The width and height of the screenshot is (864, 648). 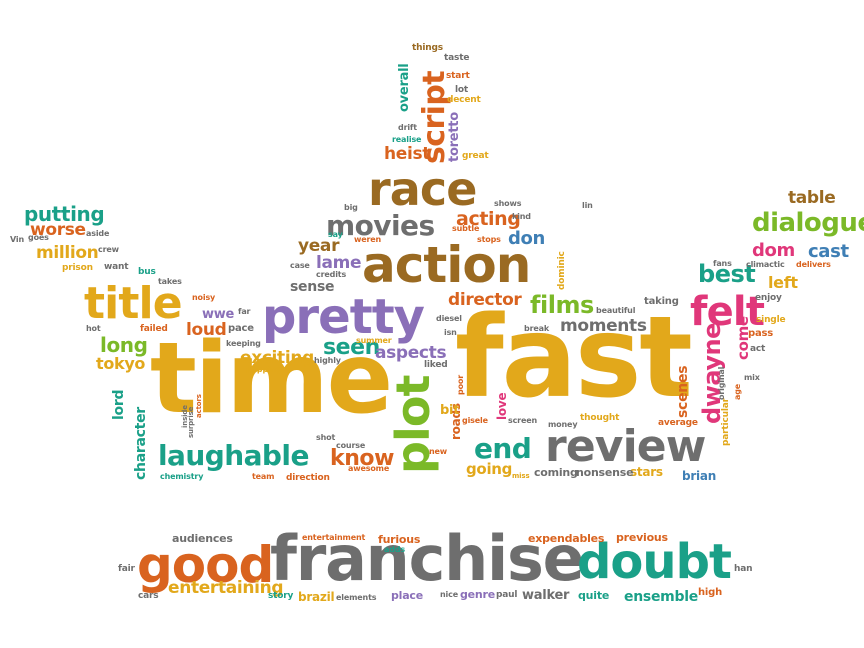 I want to click on cloud-word: taste, so click(x=457, y=58).